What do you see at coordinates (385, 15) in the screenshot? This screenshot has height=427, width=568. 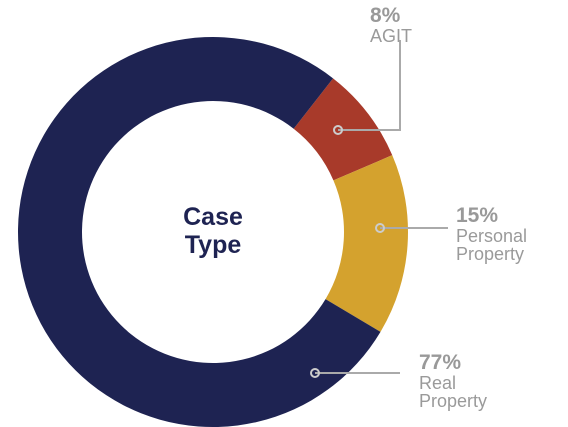 I see `value-label: 8%` at bounding box center [385, 15].